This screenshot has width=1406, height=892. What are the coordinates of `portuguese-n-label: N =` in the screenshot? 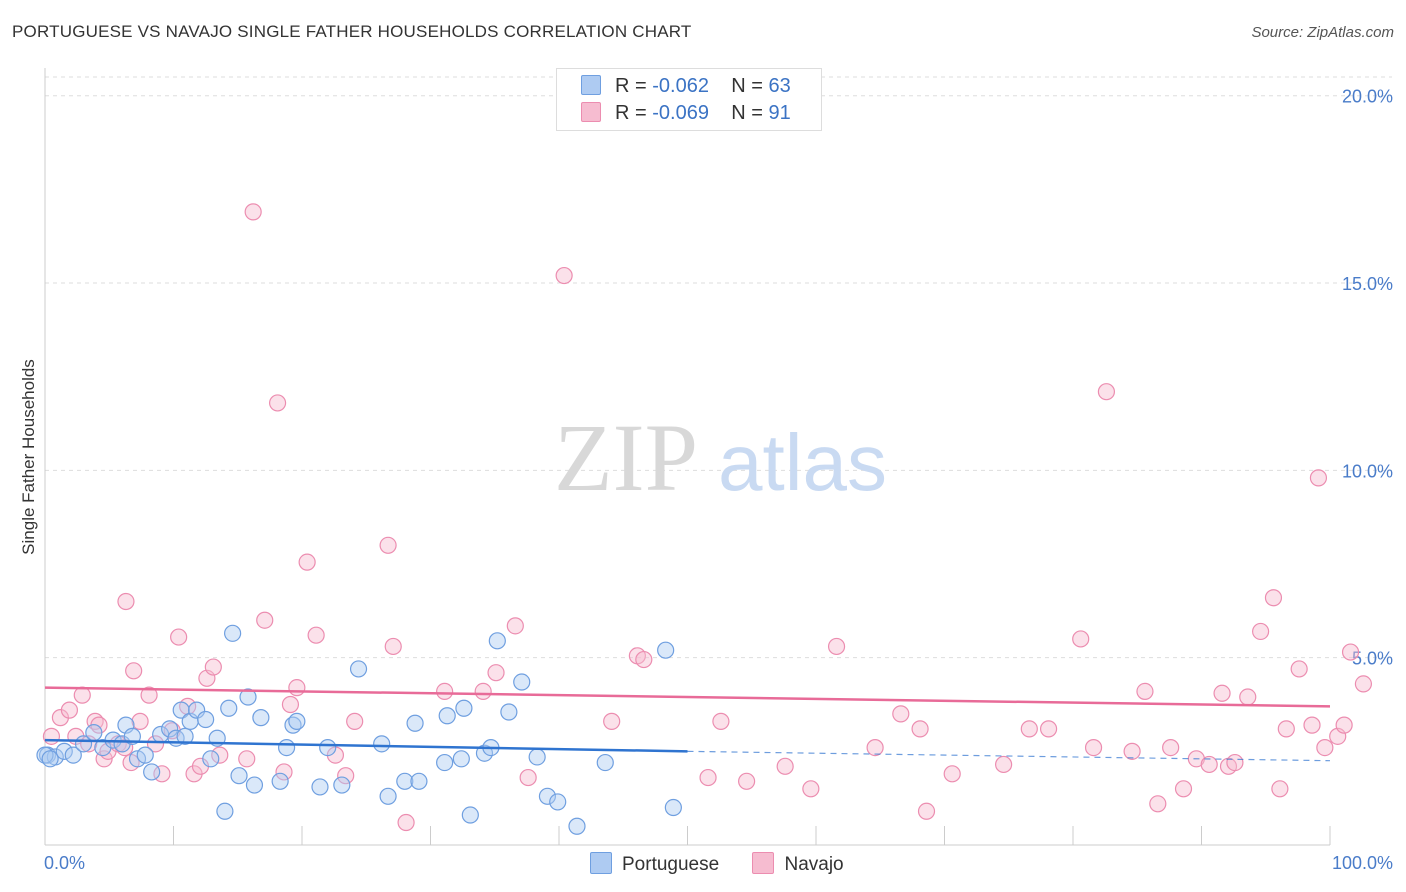 It's located at (750, 86).